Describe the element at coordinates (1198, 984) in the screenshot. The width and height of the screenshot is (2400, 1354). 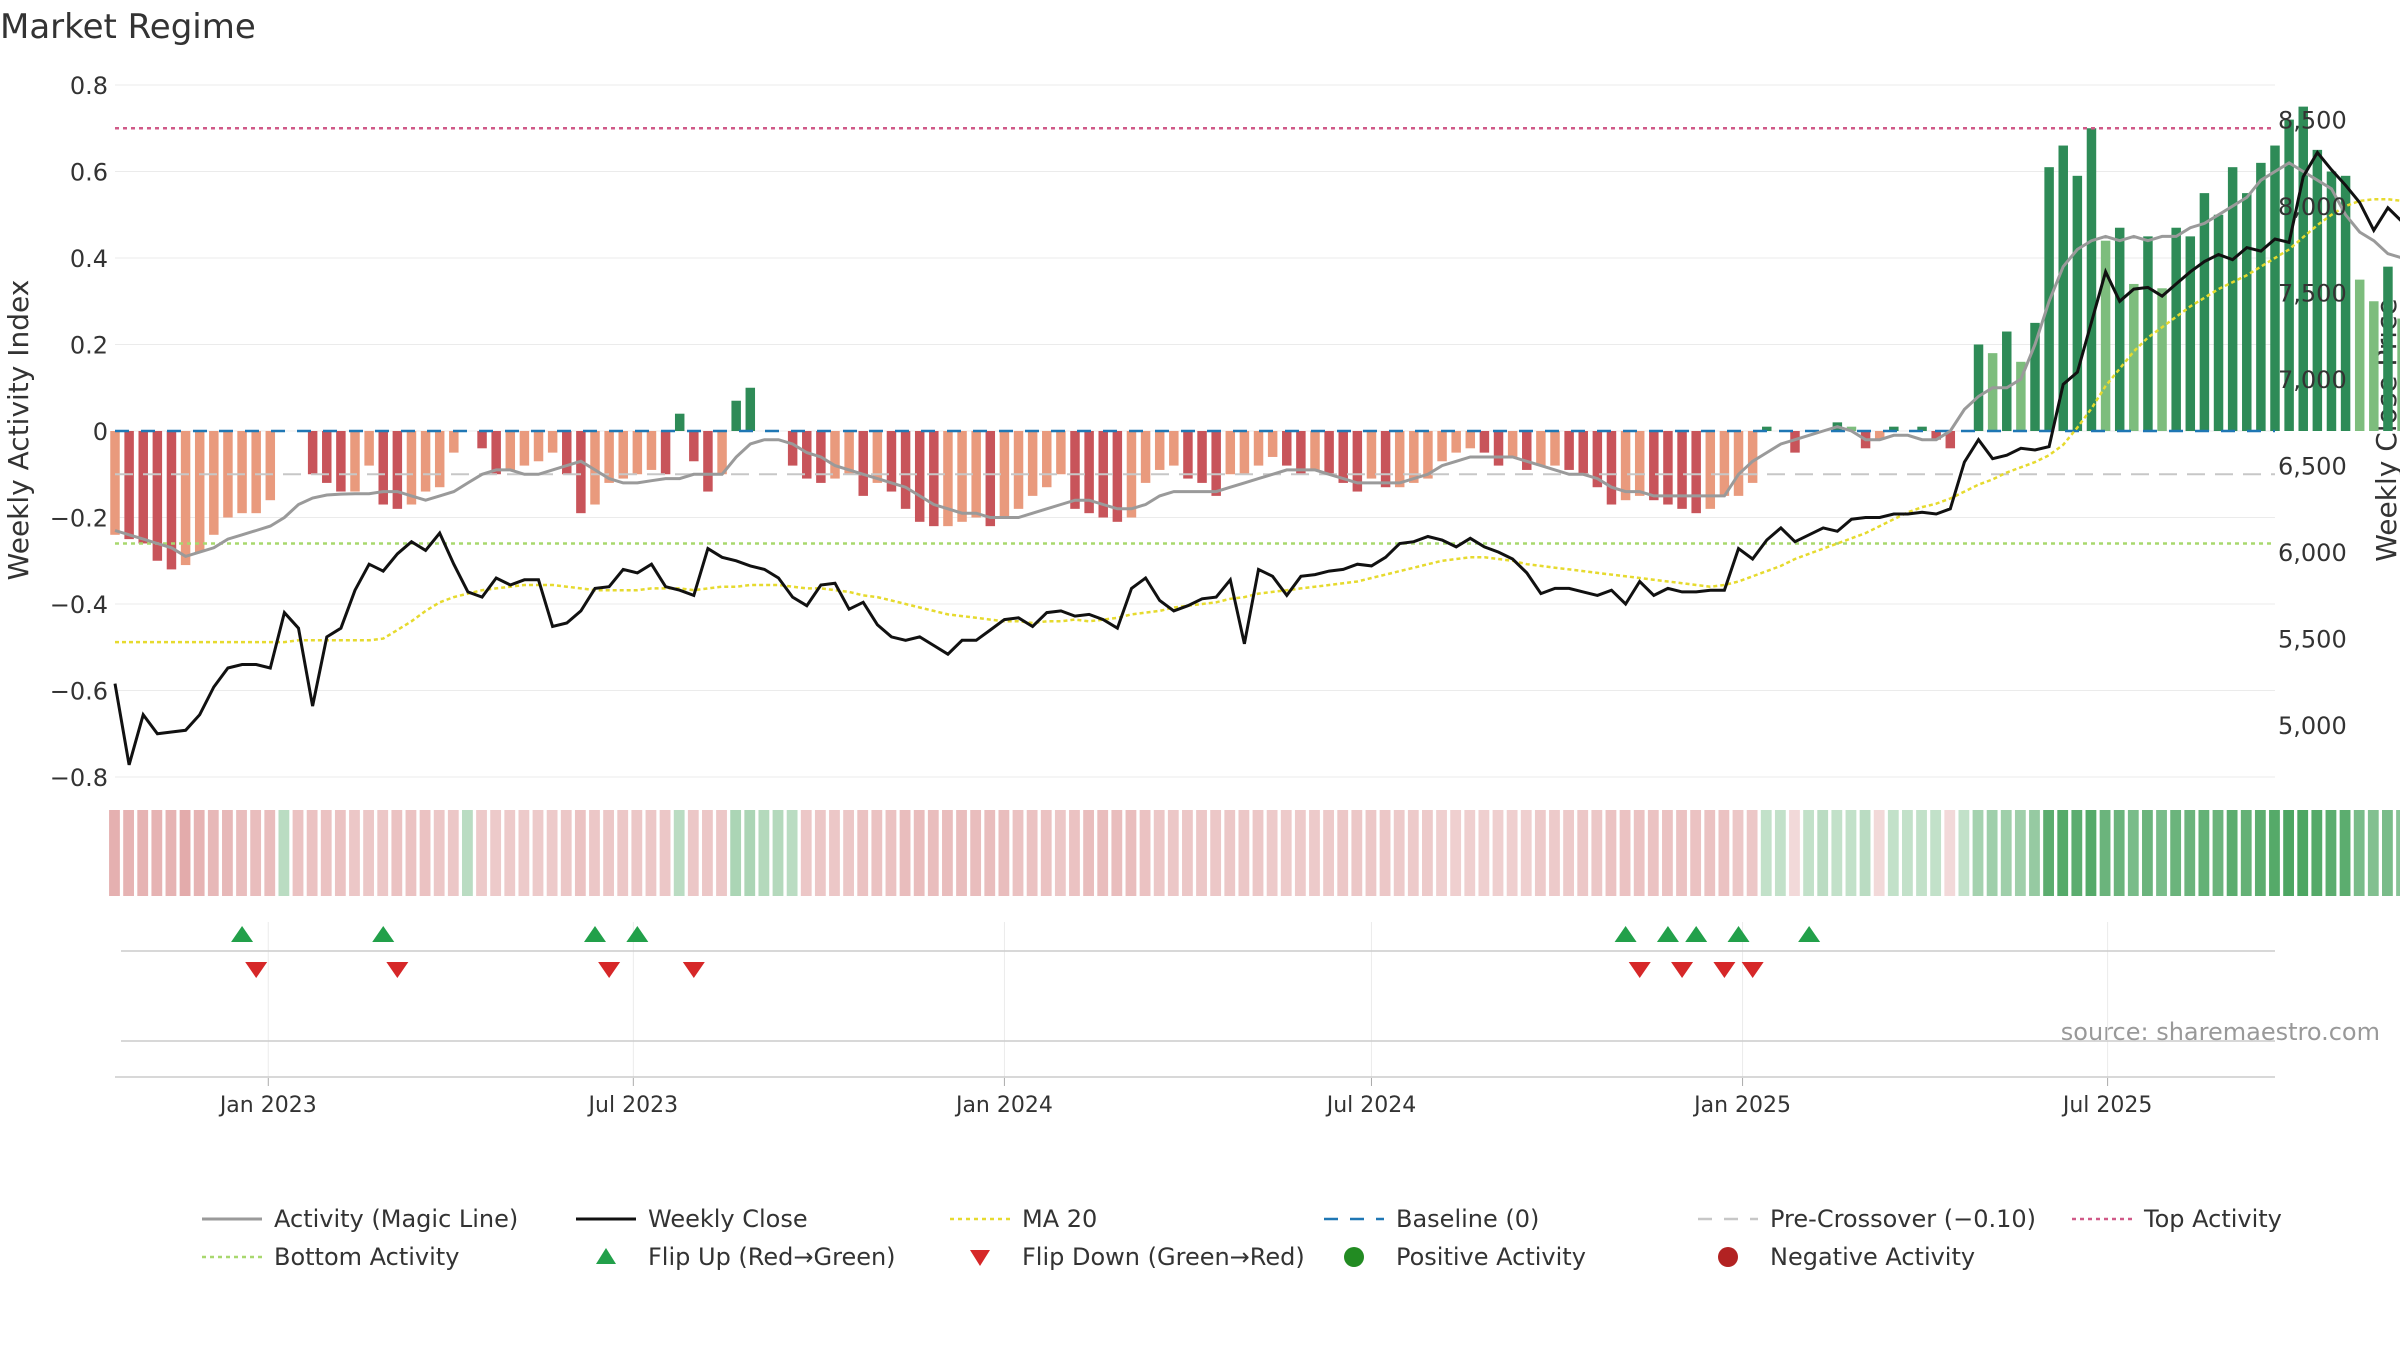
I see `flip-markers` at that location.